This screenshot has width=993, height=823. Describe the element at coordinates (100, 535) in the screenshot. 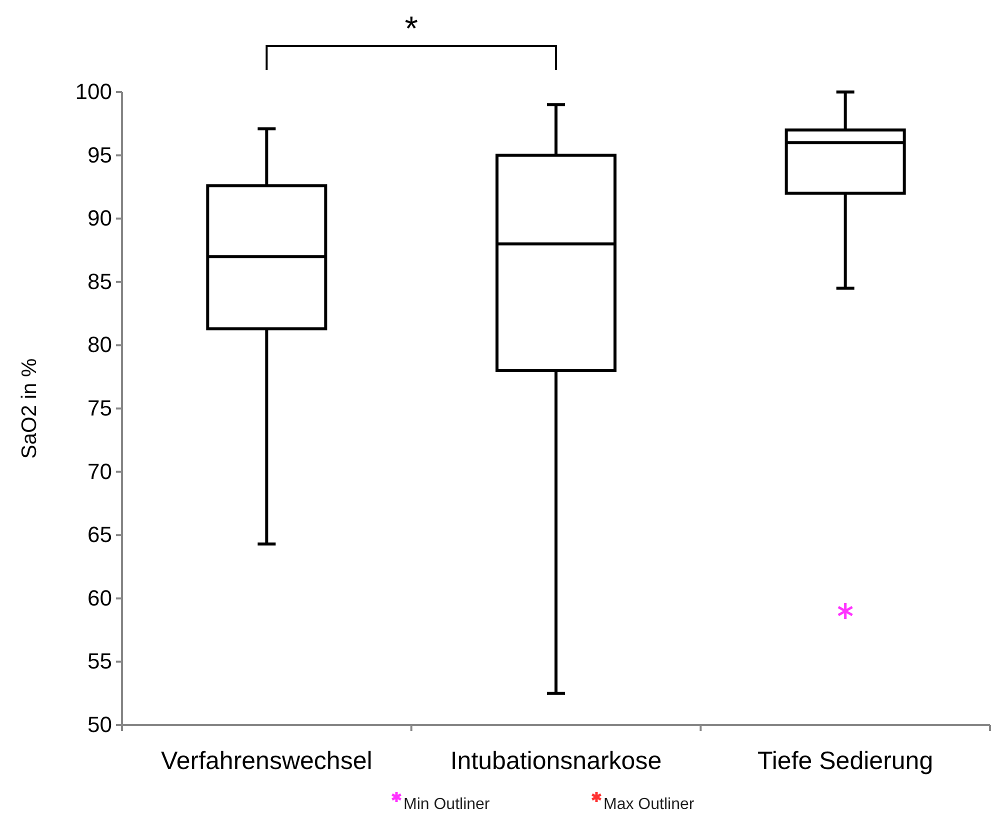

I see `y-tick-label: 65` at that location.